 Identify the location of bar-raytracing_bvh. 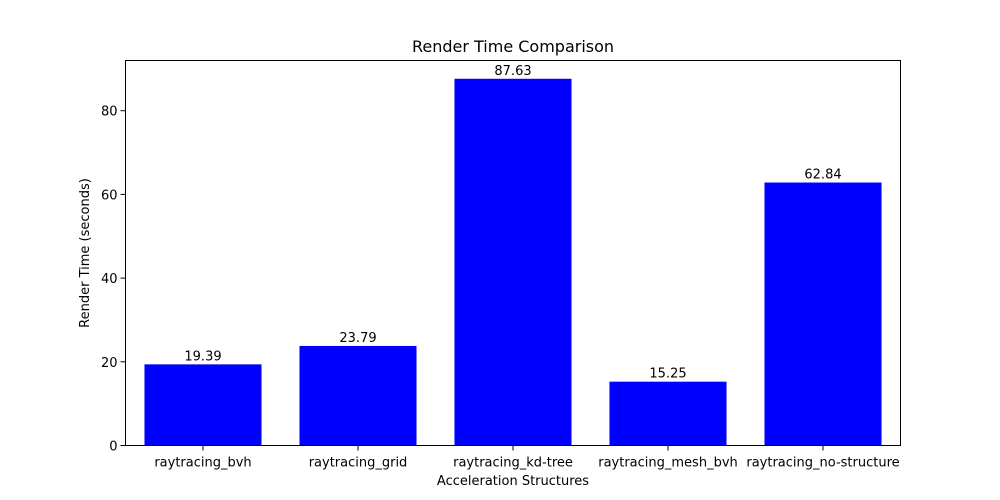
(203, 405).